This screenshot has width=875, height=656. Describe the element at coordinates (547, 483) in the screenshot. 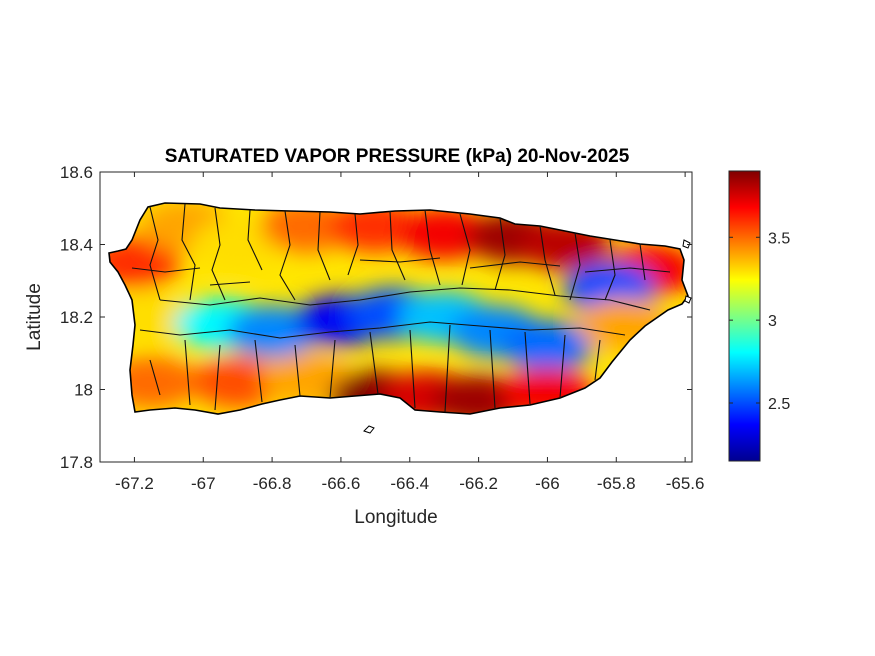

I see `x-tick-label: -66` at that location.